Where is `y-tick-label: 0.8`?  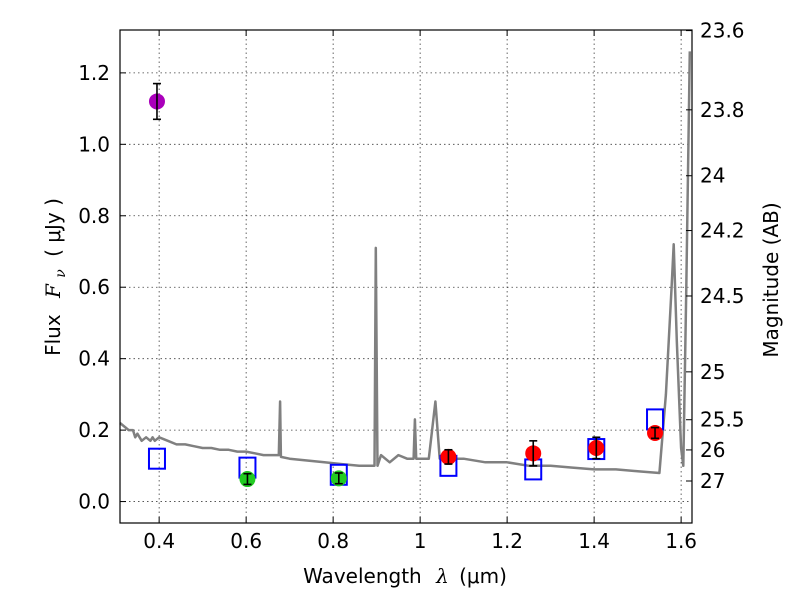 y-tick-label: 0.8 is located at coordinates (94, 216).